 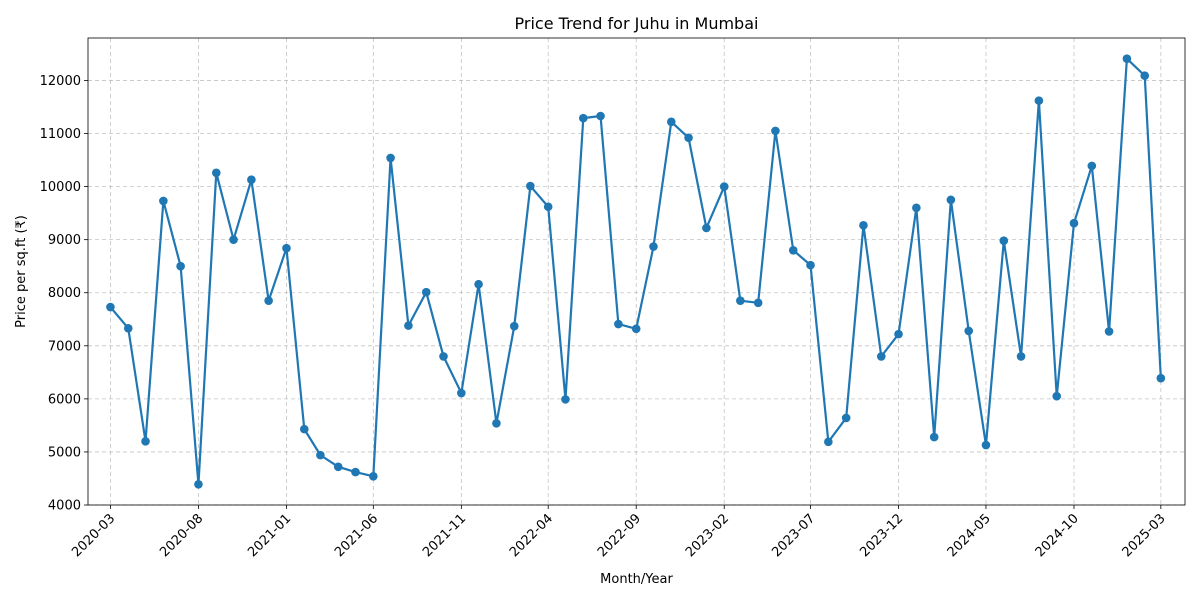 I want to click on x-tick-label: 2021-01, so click(x=269, y=535).